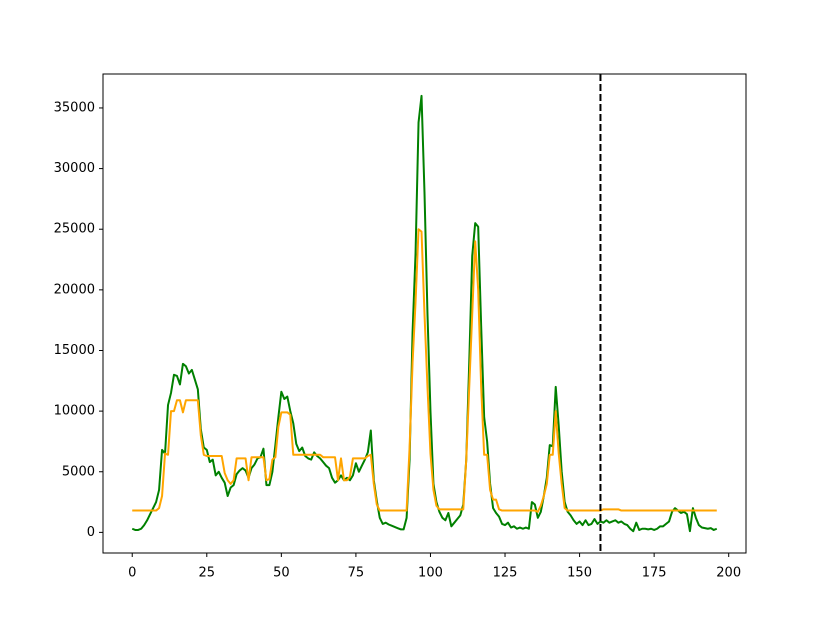 Image resolution: width=830 pixels, height=623 pixels. What do you see at coordinates (356, 573) in the screenshot?
I see `x-tick-label: 75` at bounding box center [356, 573].